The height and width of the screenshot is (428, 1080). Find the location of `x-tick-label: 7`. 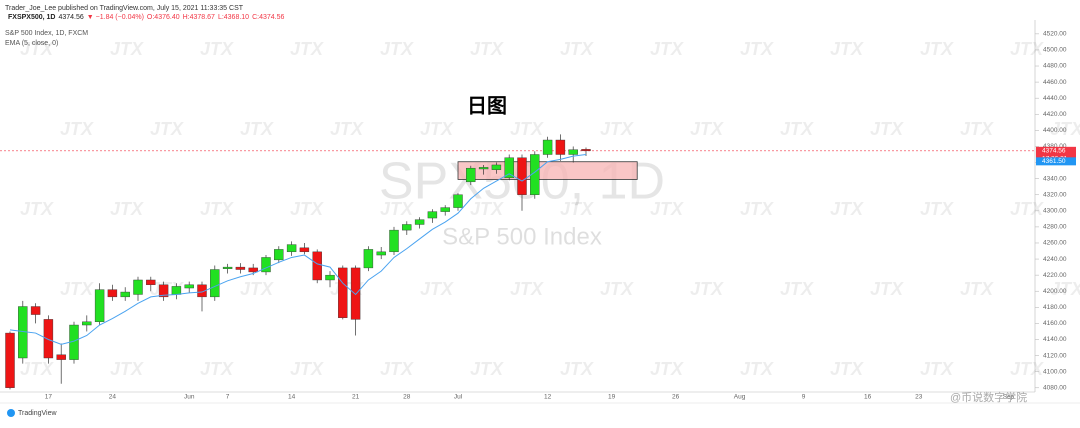

x-tick-label: 7 is located at coordinates (228, 397).